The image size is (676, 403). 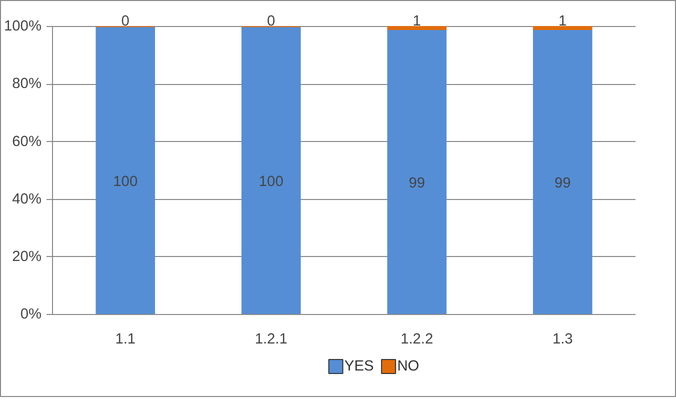 What do you see at coordinates (27, 142) in the screenshot?
I see `y-tick-label: 60%` at bounding box center [27, 142].